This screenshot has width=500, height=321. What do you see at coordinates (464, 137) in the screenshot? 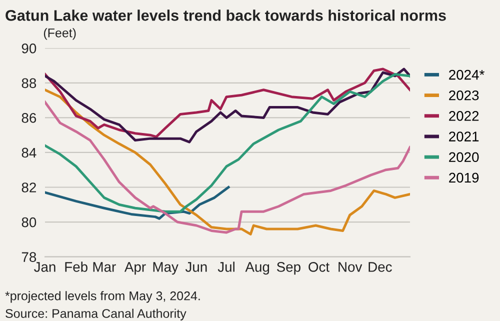
I see `legend-label: 2021` at bounding box center [464, 137].